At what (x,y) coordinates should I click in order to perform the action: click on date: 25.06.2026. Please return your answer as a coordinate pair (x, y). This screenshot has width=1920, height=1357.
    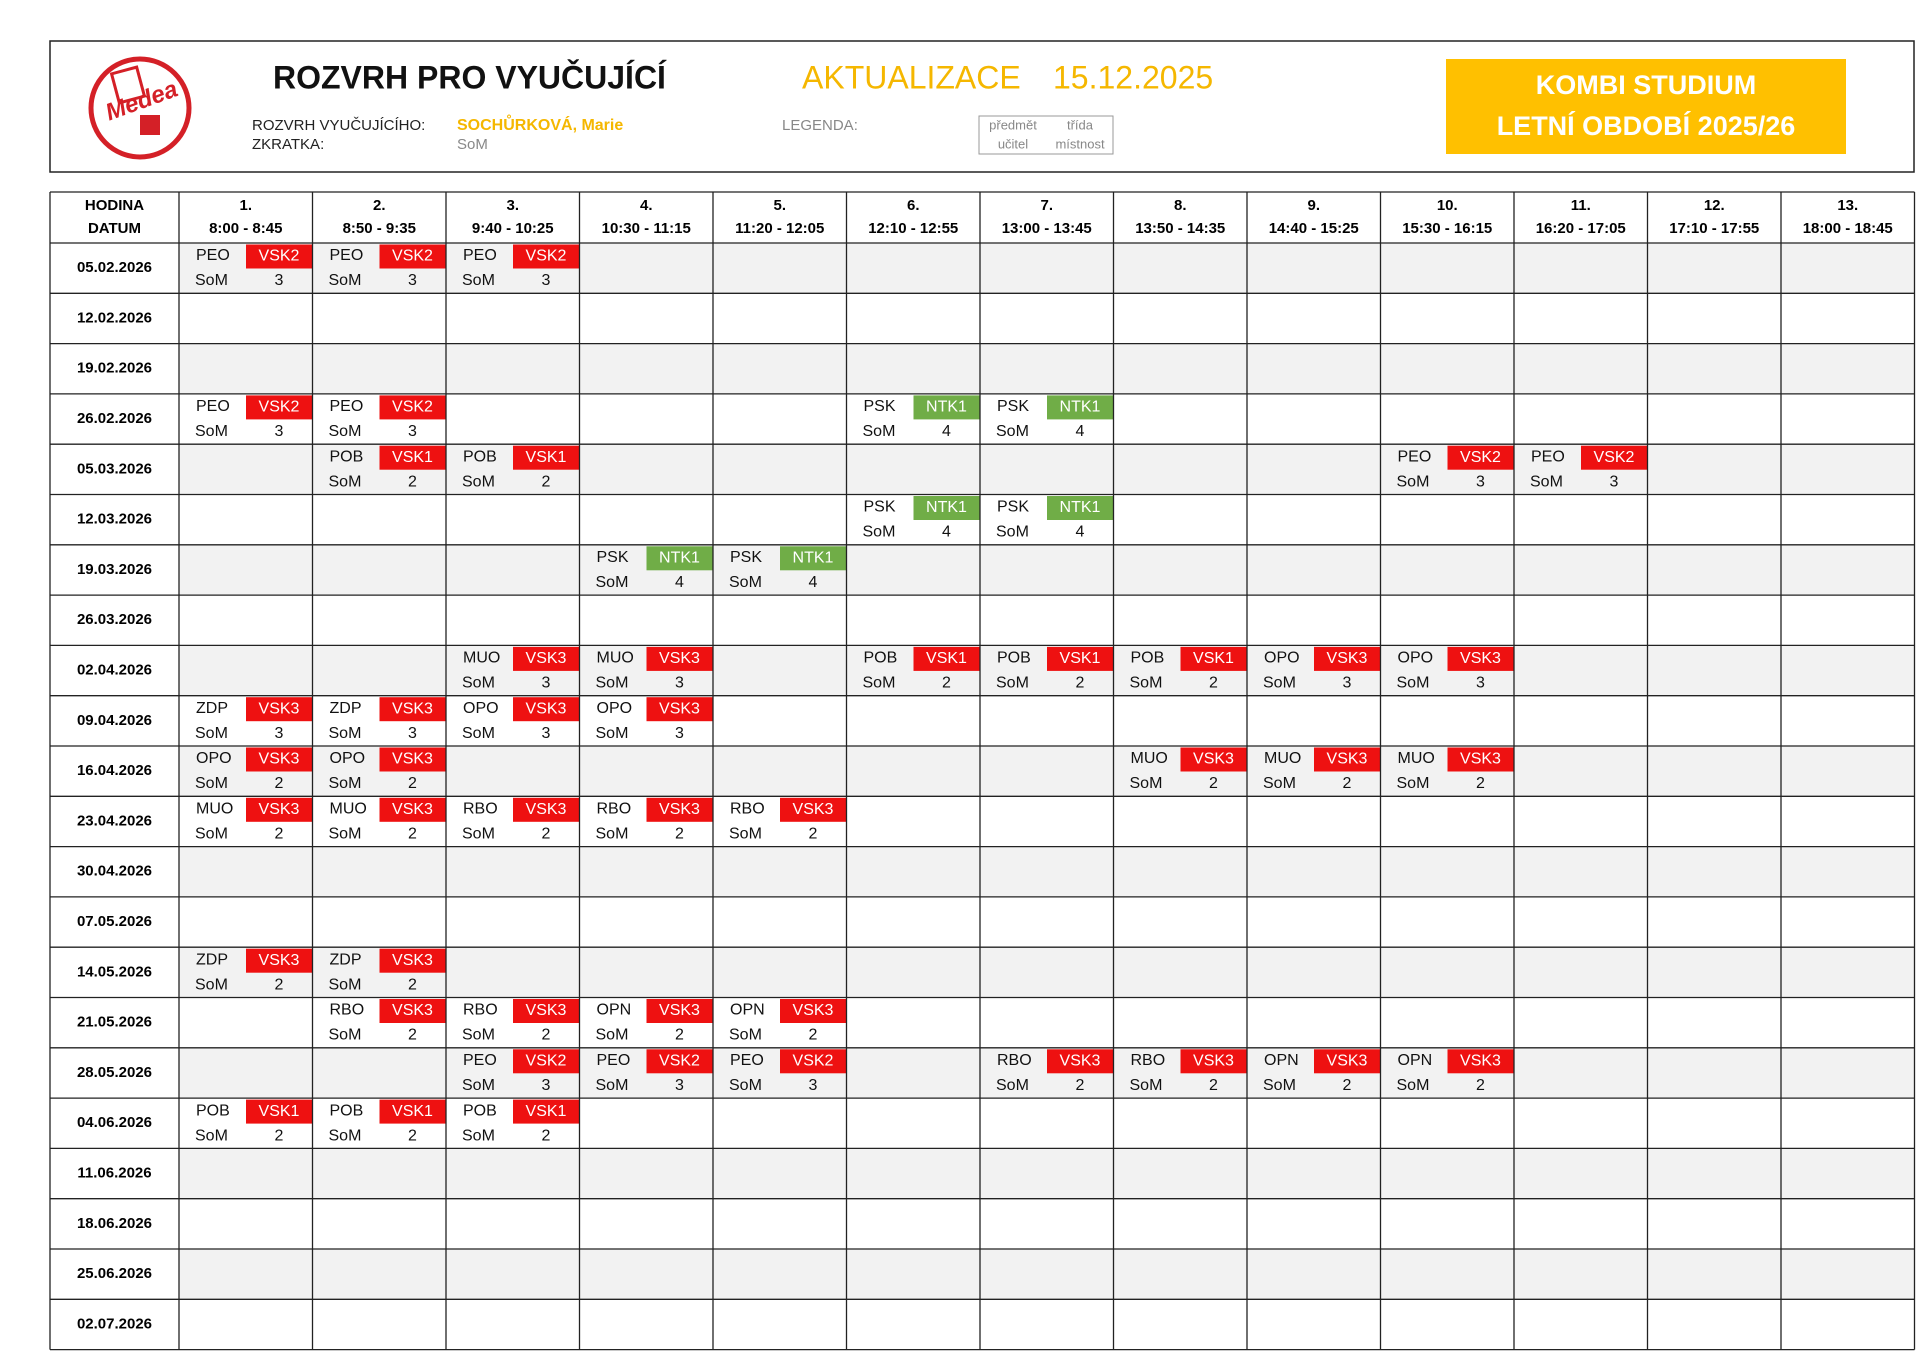
    Looking at the image, I should click on (114, 1273).